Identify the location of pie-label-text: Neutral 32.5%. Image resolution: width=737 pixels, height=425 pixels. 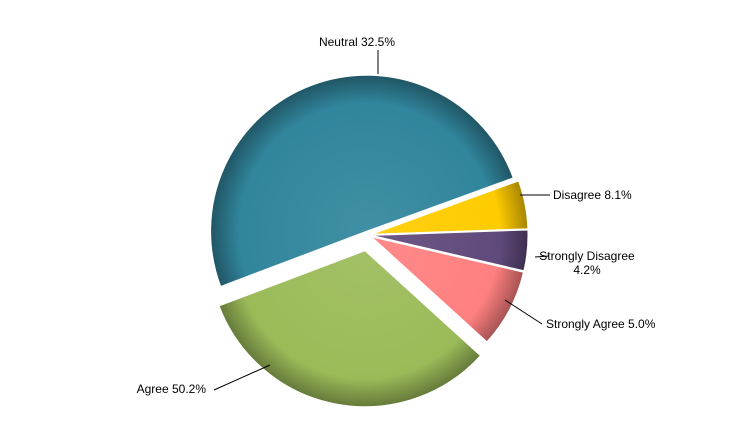
(357, 42).